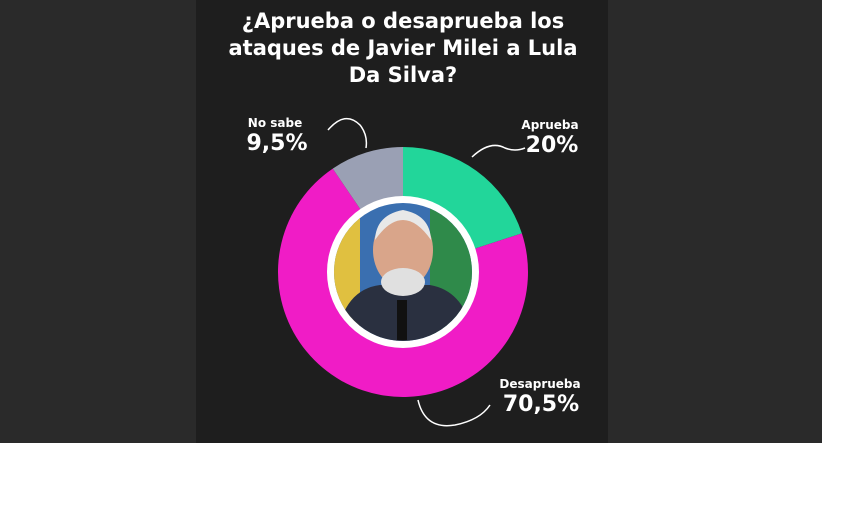 This screenshot has height=517, width=860. I want to click on value-label: 20%, so click(552, 145).